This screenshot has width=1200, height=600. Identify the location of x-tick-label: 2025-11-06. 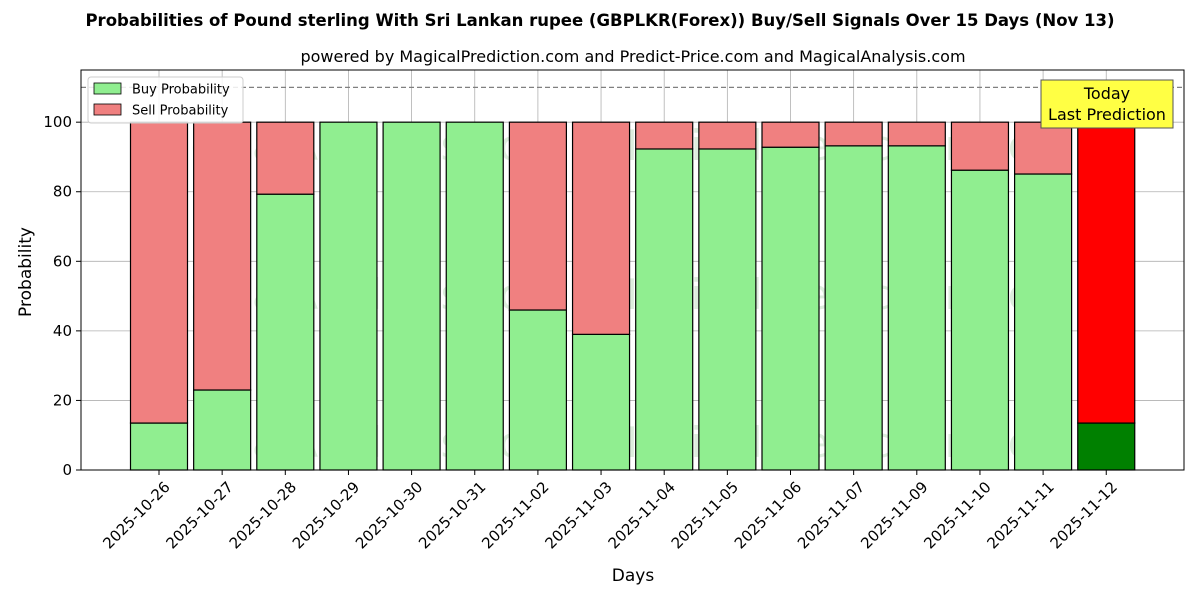
(768, 515).